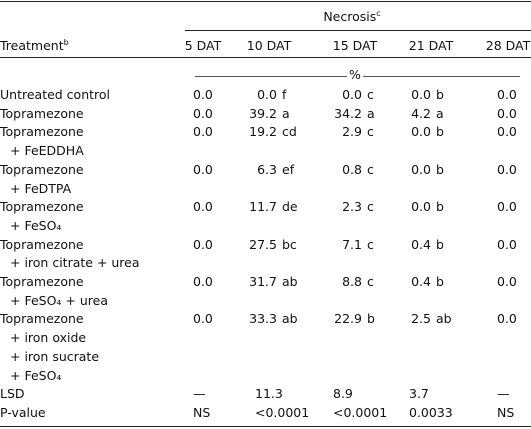 Image resolution: width=531 pixels, height=429 pixels. I want to click on group-header: Necrosisc, so click(351, 17).